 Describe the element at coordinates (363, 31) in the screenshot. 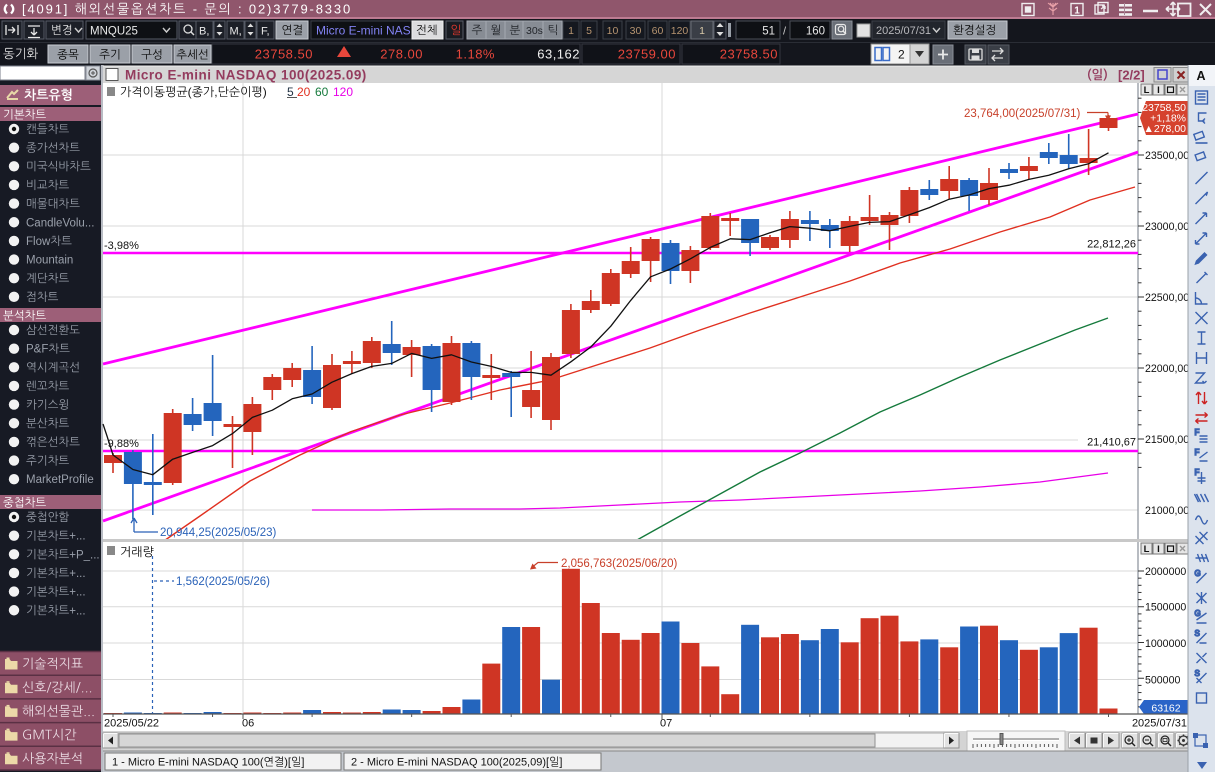

I see `svg-text: Micro E-mini NAS` at that location.